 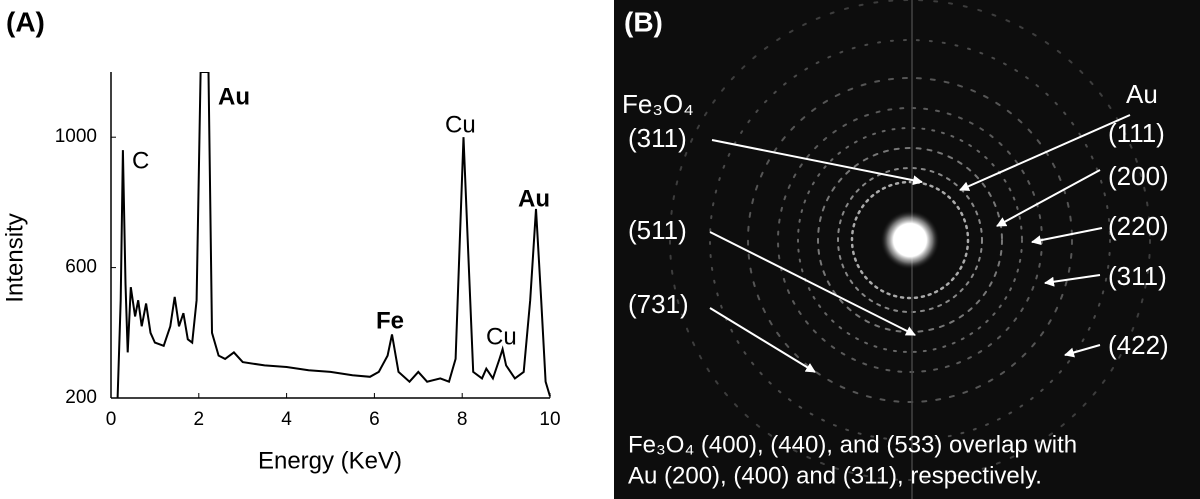 What do you see at coordinates (286, 419) in the screenshot?
I see `x-tick-label: 4` at bounding box center [286, 419].